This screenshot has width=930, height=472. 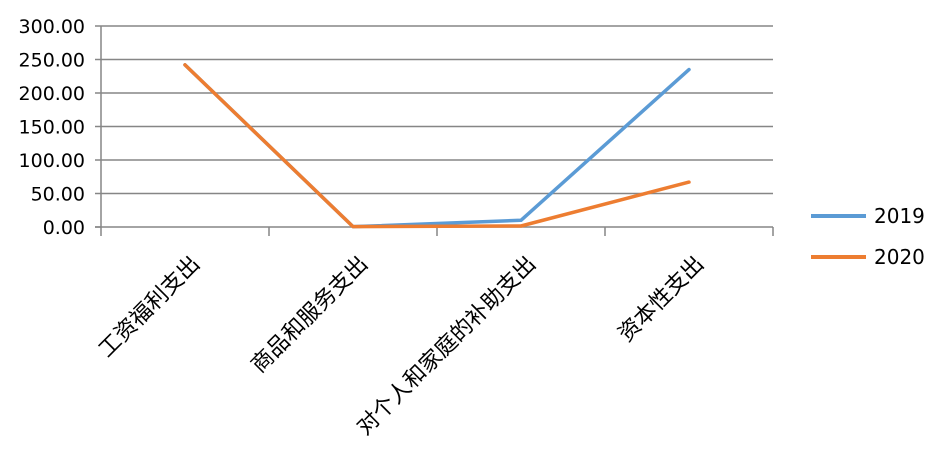 I want to click on x-category-label: 对个人和家庭的补助支出, so click(x=446, y=346).